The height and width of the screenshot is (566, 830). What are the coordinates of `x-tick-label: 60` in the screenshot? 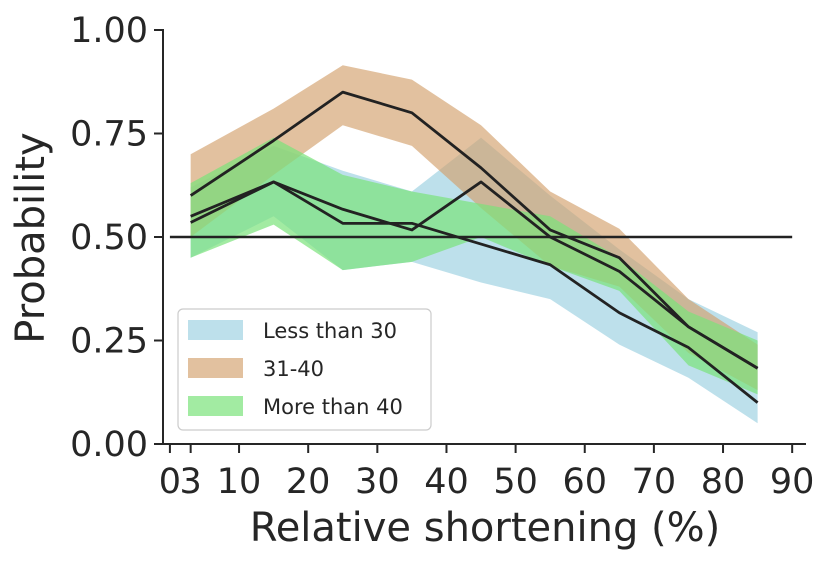 It's located at (584, 482).